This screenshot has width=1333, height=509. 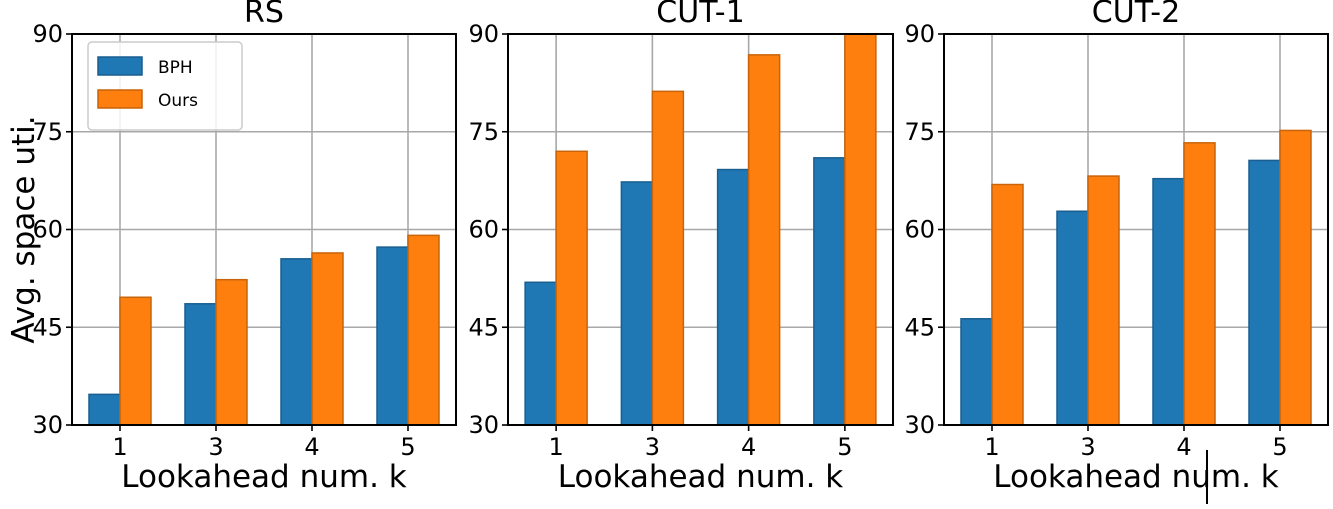 What do you see at coordinates (700, 15) in the screenshot?
I see `panel-title: CUT-1` at bounding box center [700, 15].